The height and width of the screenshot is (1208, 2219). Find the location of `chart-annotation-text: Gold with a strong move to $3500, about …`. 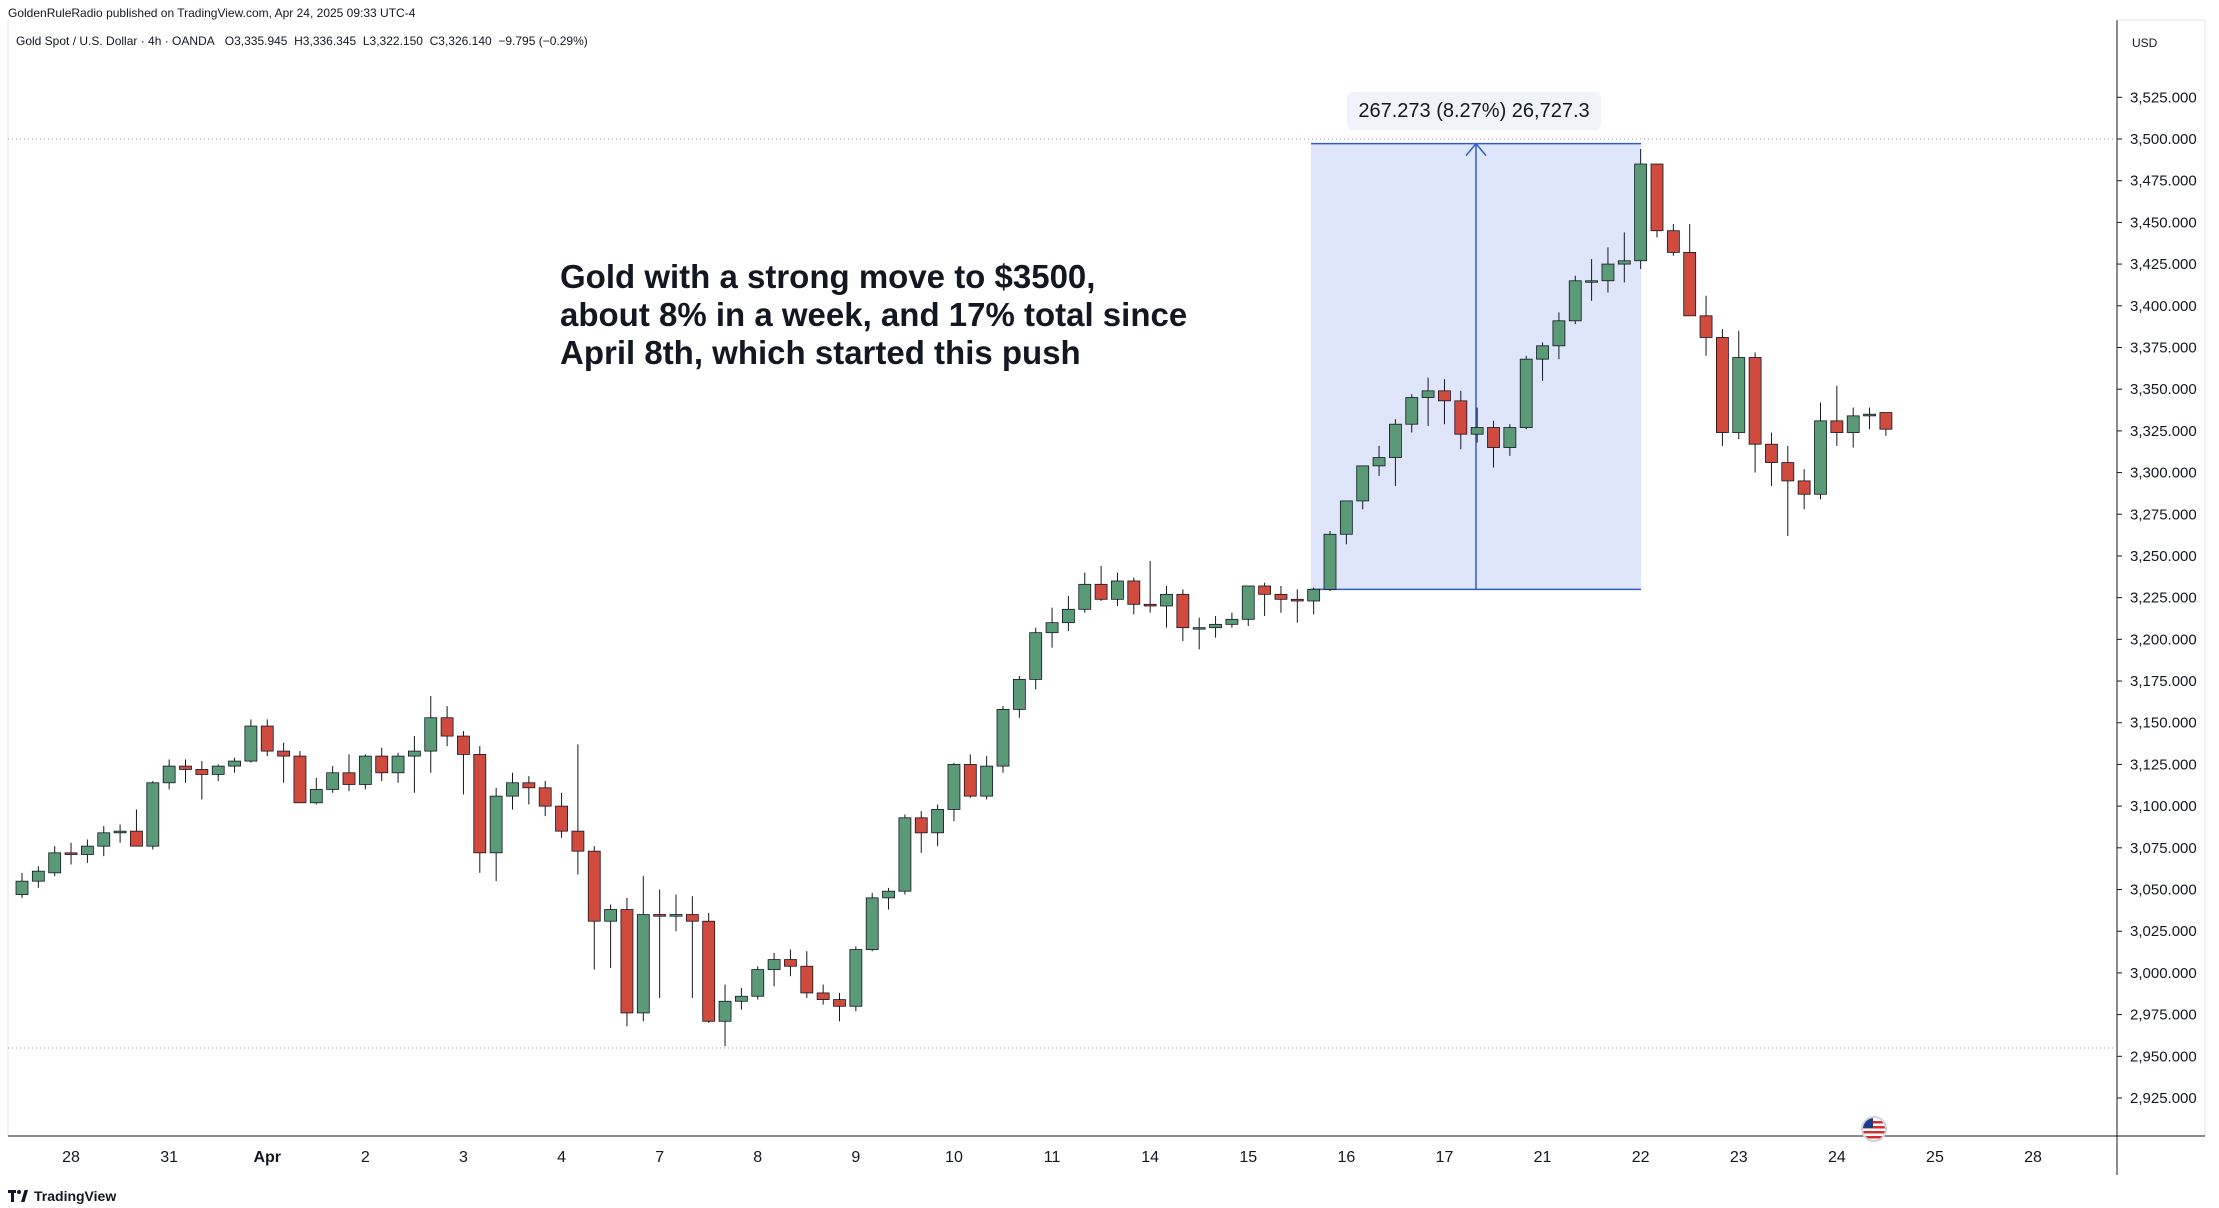

chart-annotation-text: Gold with a strong move to $3500, about … is located at coordinates (874, 314).